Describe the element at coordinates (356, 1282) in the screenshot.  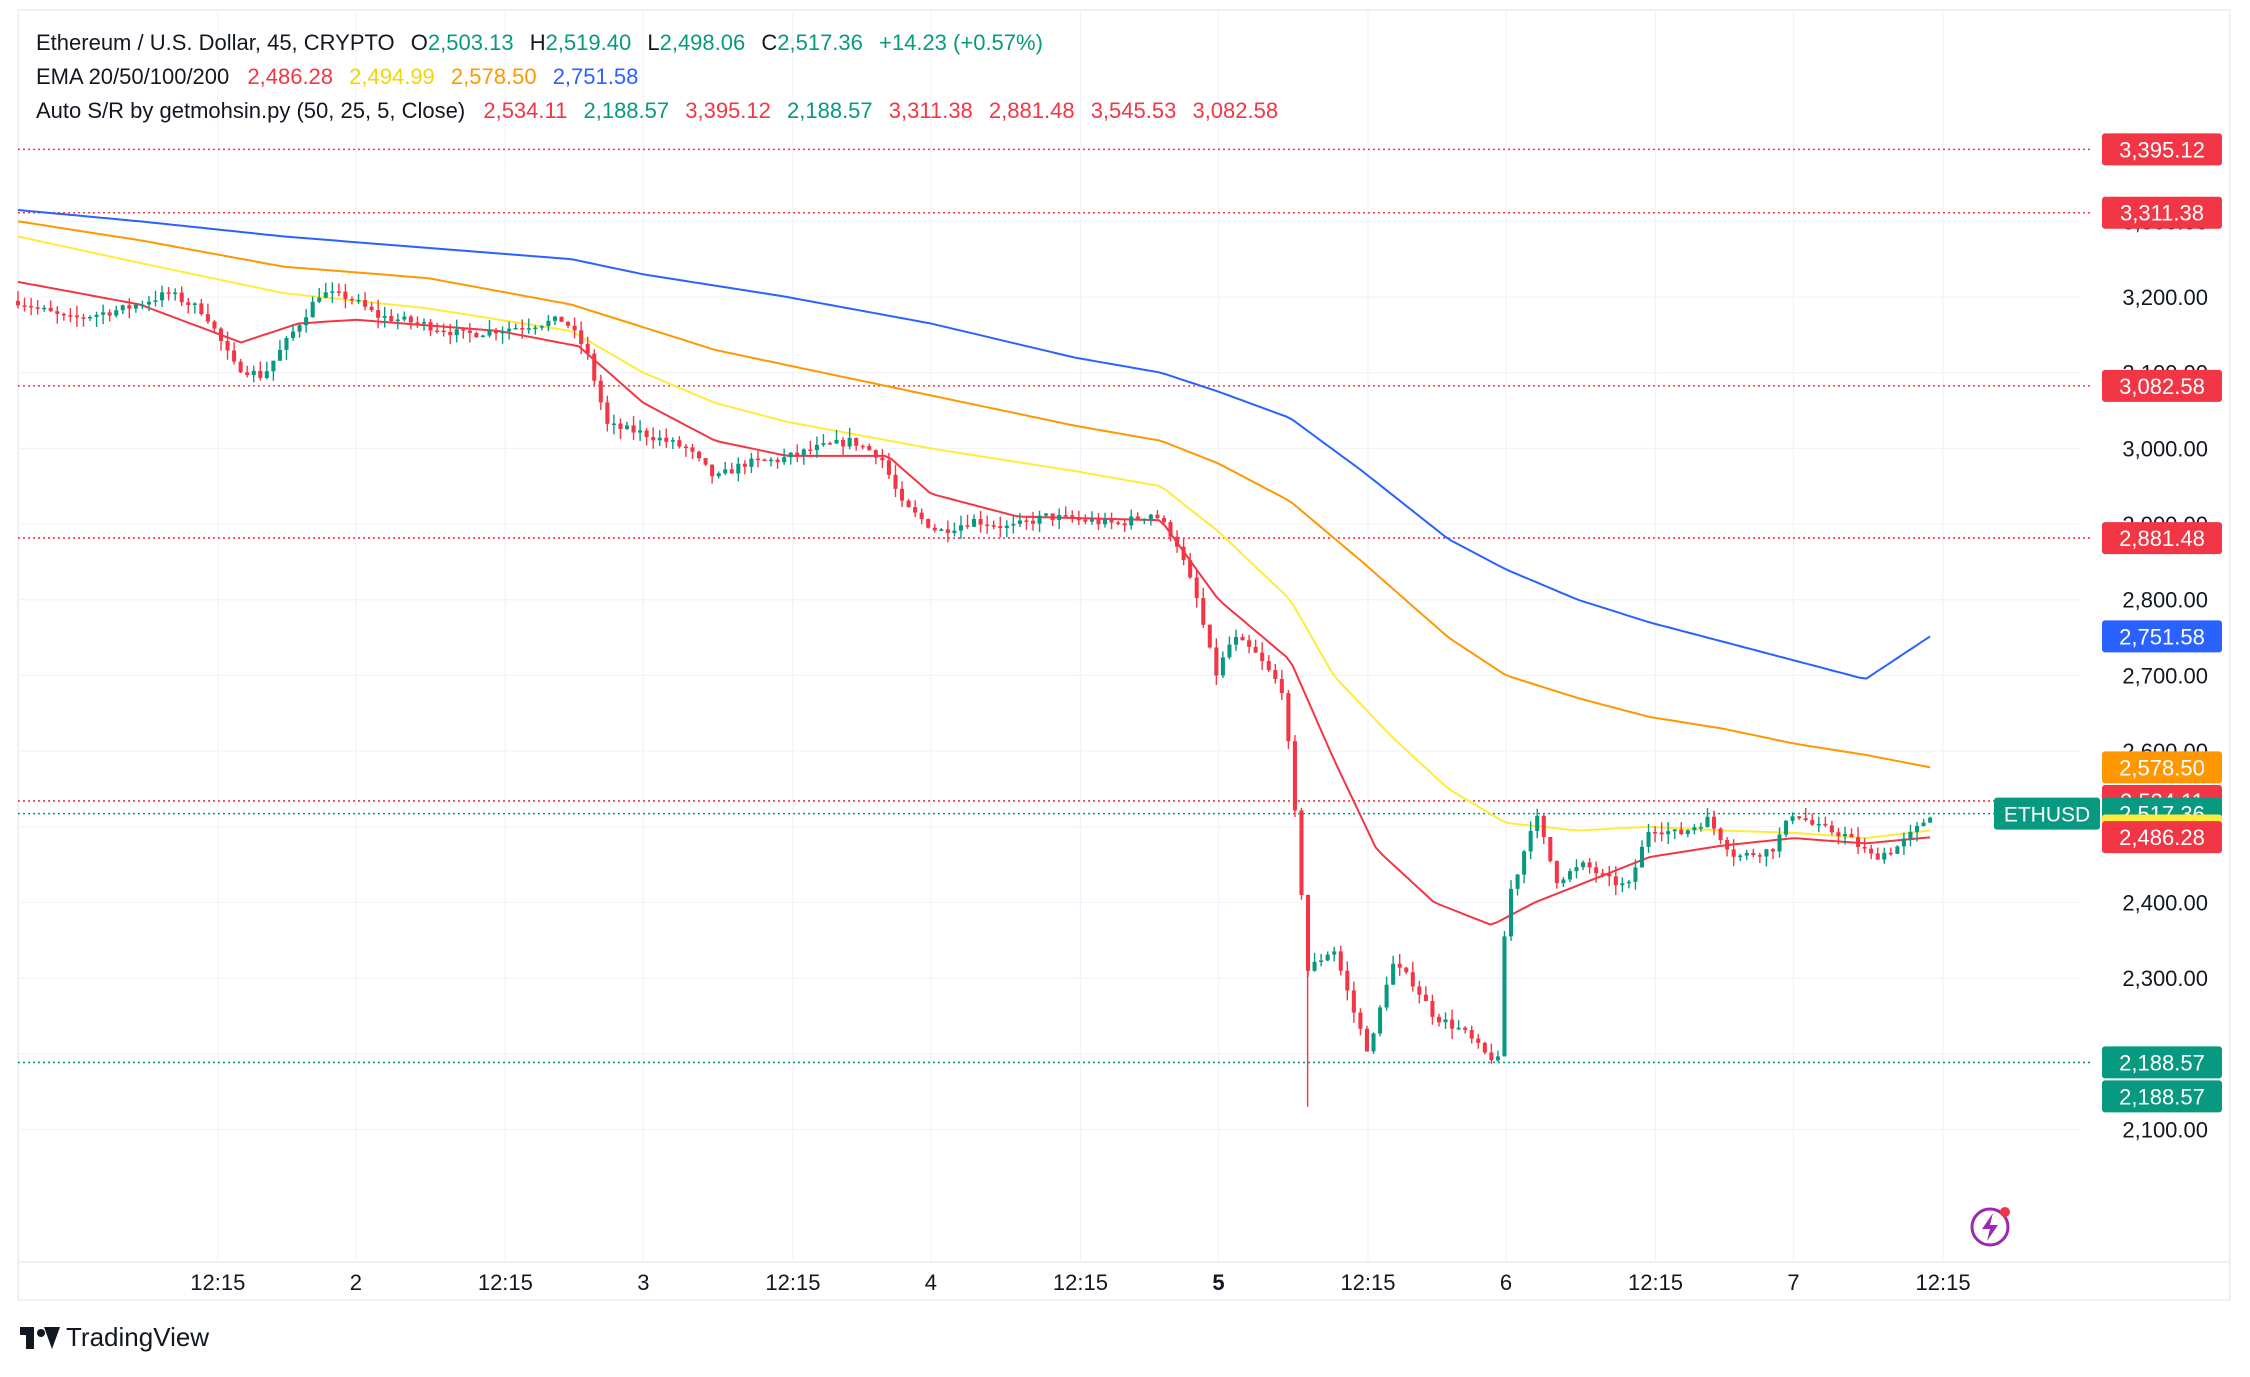
I see `x-tick-label: 2` at that location.